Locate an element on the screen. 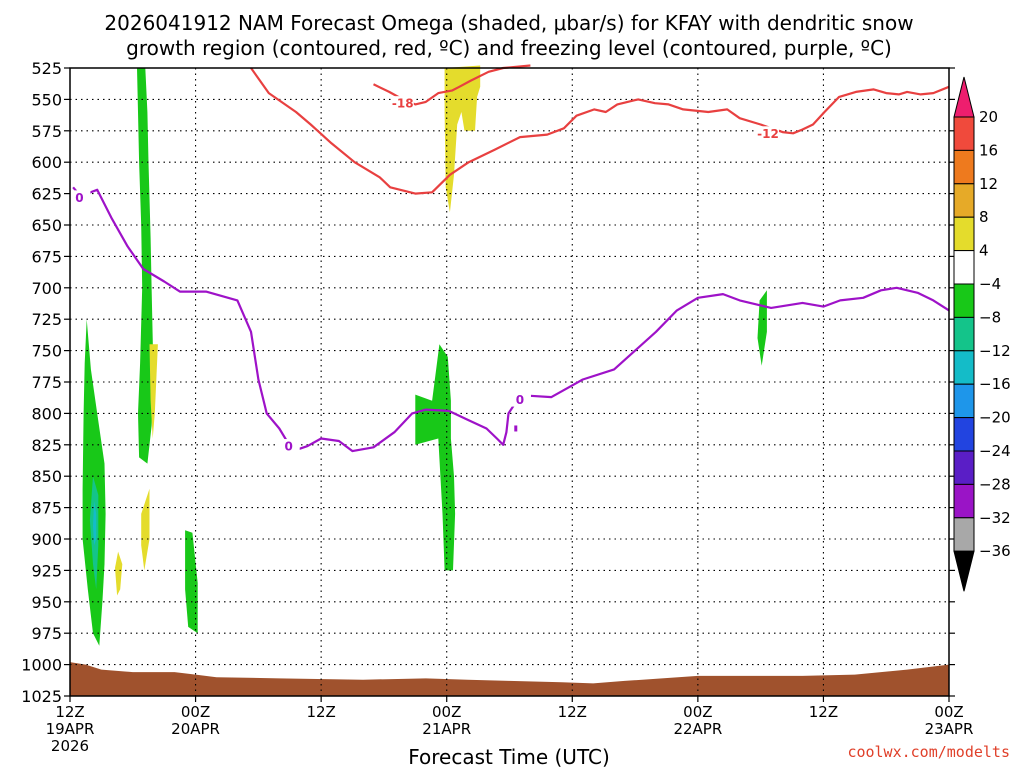  colorbar-label-2: 12 is located at coordinates (988, 184).